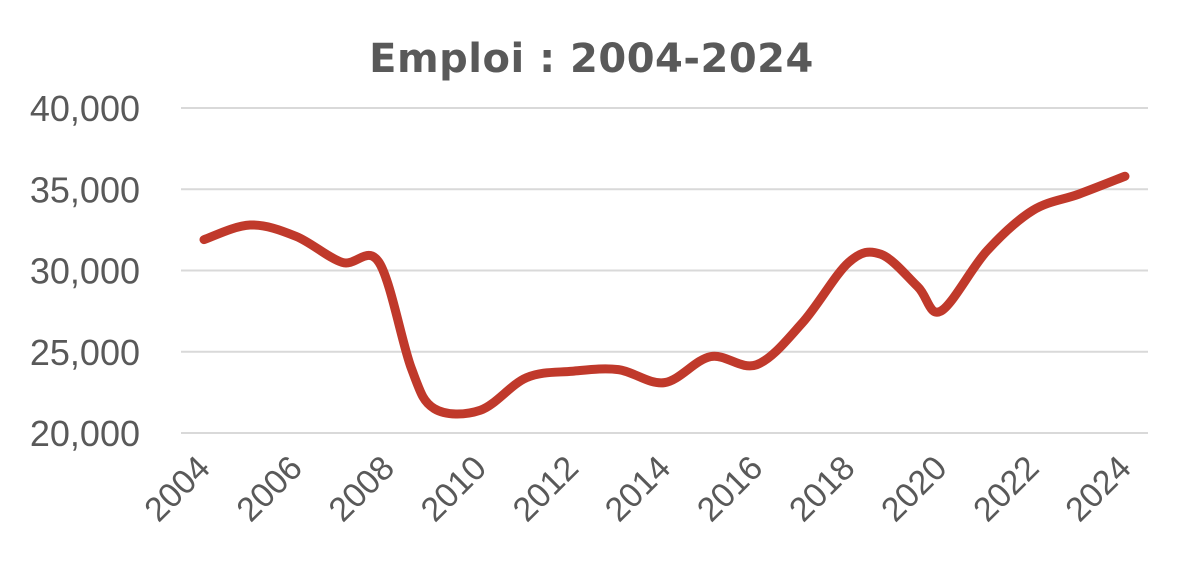  I want to click on y-tick-label: 20,000, so click(85, 433).